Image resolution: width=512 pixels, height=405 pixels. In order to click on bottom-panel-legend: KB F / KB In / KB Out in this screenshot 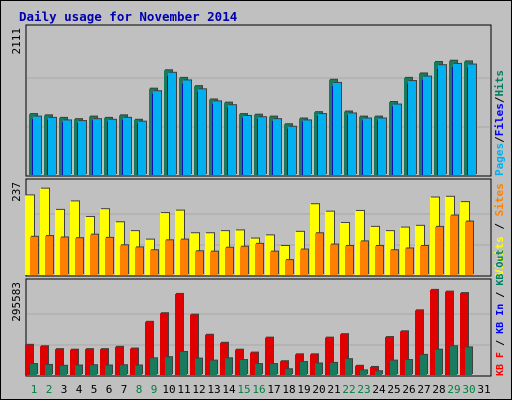, I will do `click(500, 313)`.